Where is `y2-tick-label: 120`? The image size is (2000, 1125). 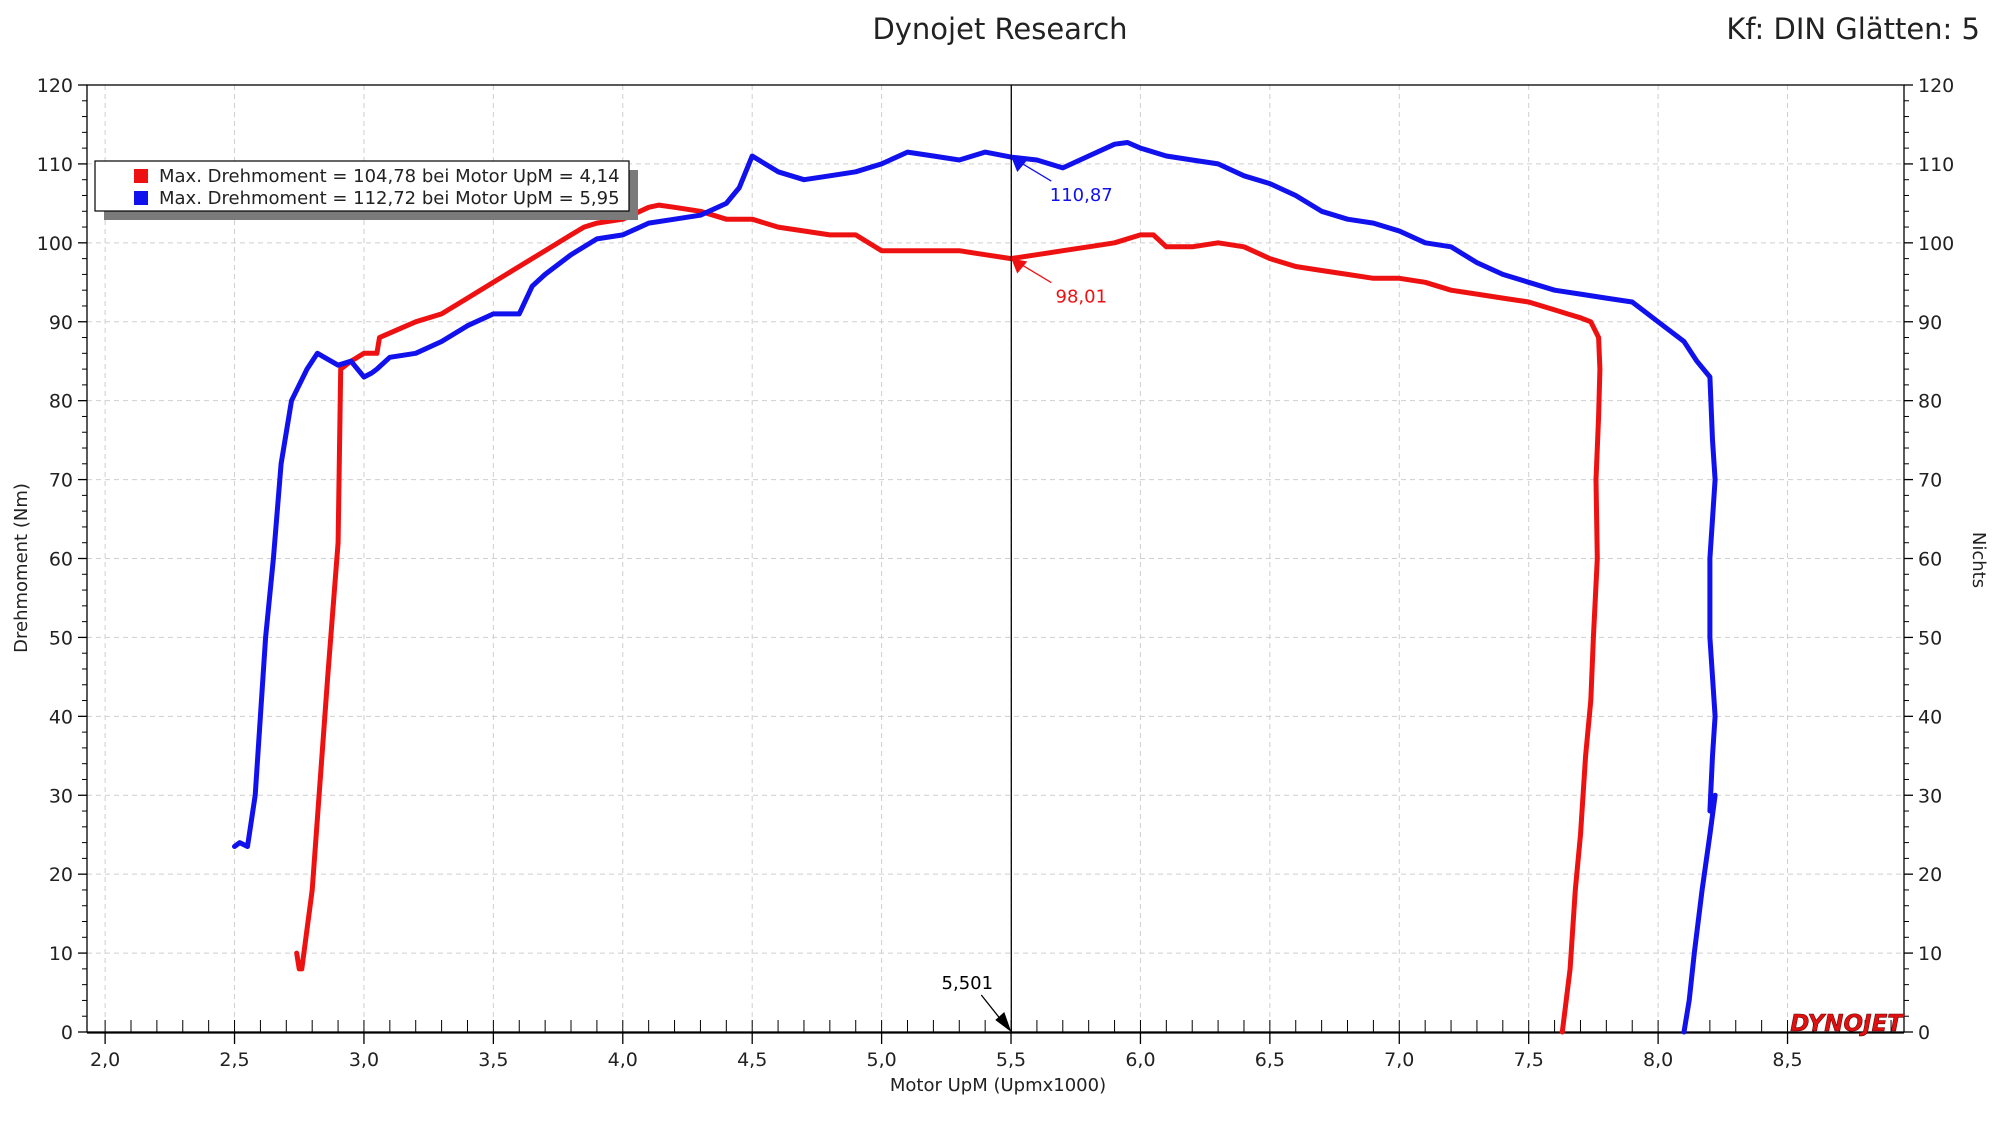 y2-tick-label: 120 is located at coordinates (1936, 86).